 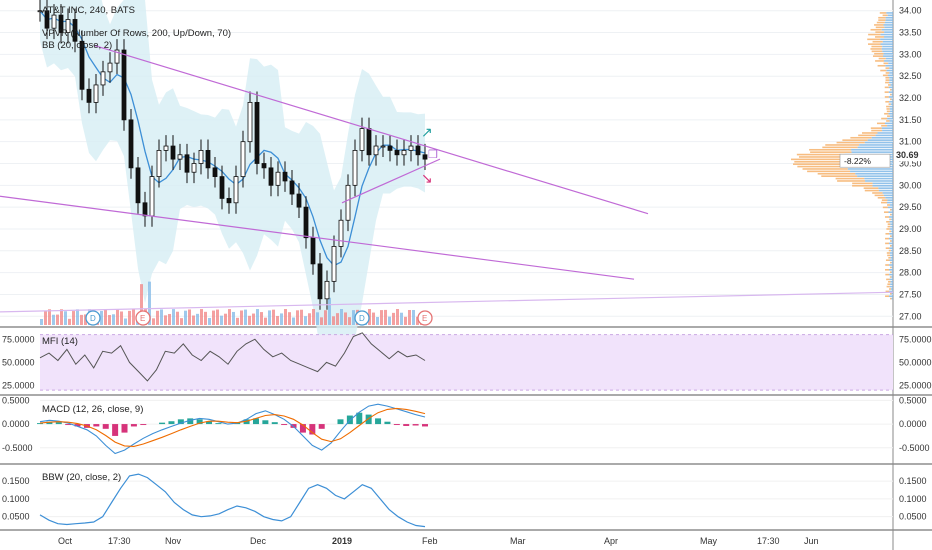 What do you see at coordinates (88, 10) in the screenshot?
I see `symbol-title: AT&T INC, 240, BATS` at bounding box center [88, 10].